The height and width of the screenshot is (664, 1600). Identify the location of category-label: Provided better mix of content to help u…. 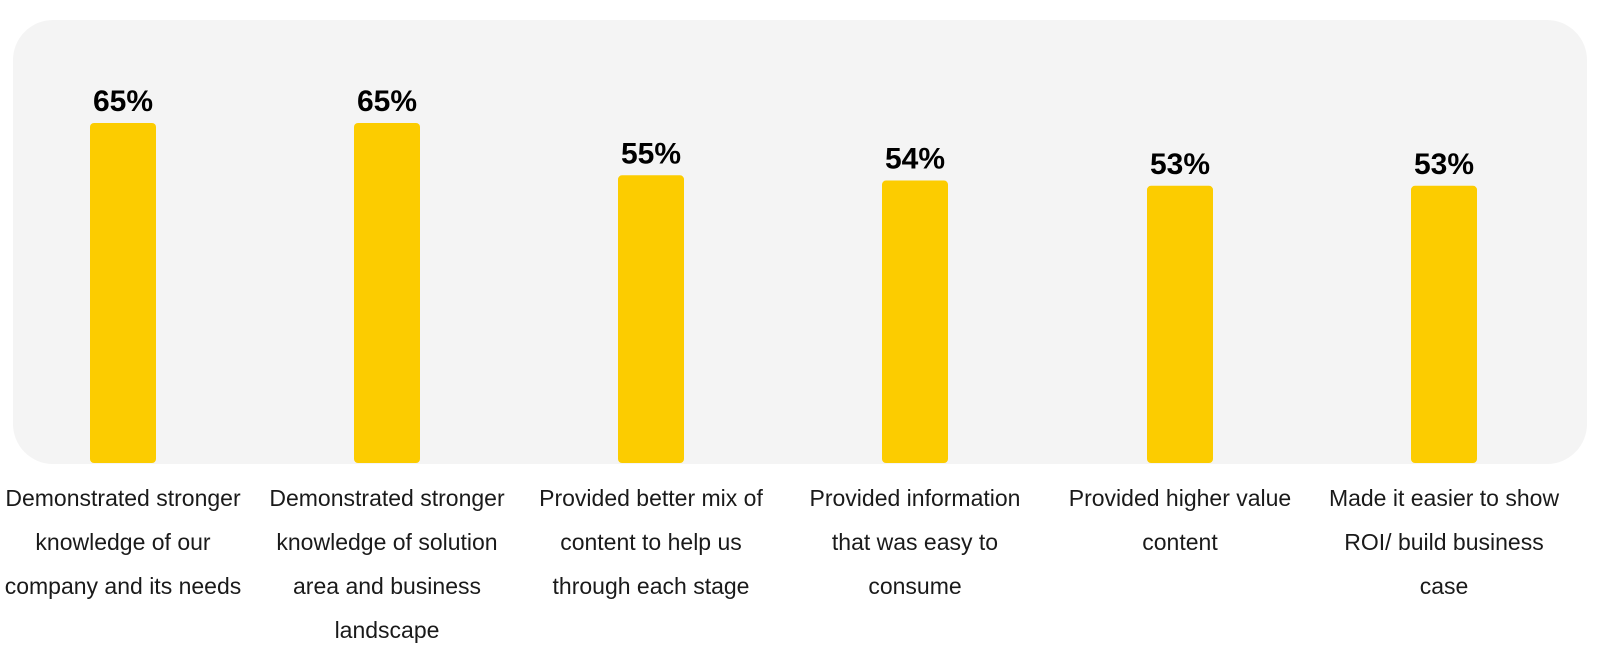
(651, 542).